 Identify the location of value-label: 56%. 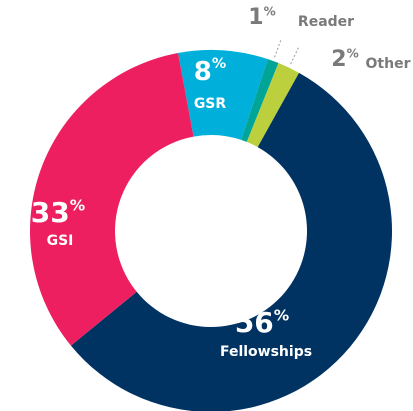
(262, 322).